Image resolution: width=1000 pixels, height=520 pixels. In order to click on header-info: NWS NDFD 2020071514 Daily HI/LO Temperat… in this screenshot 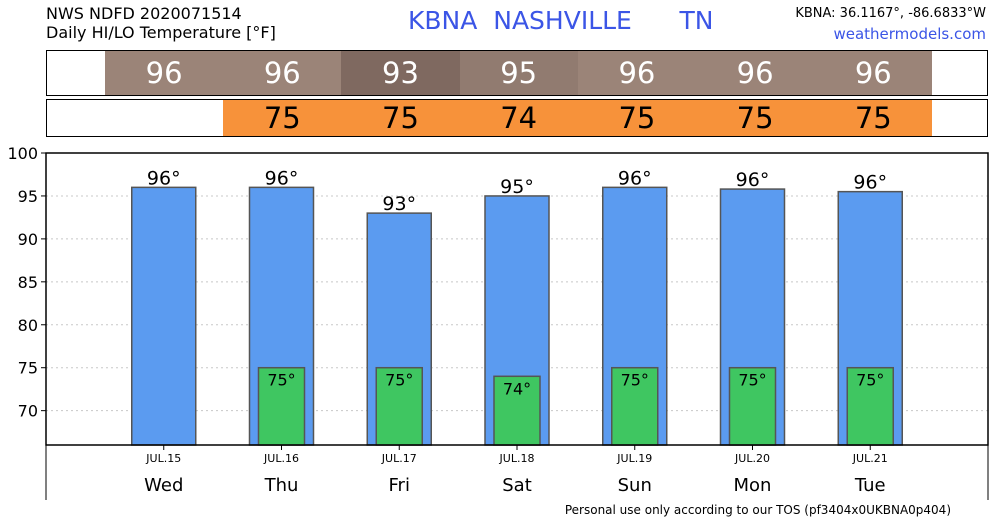, I will do `click(161, 23)`.